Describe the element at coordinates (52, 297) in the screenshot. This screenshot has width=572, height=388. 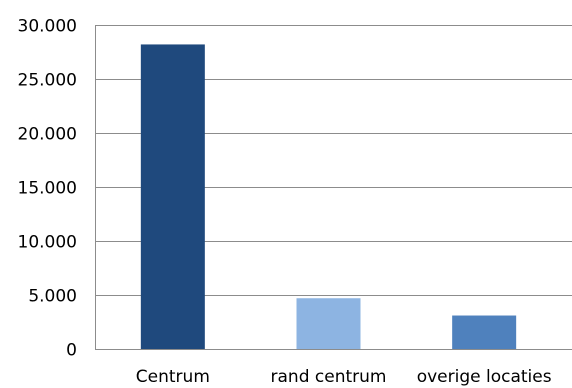
I see `y-tick-label-1: 5.000` at that location.